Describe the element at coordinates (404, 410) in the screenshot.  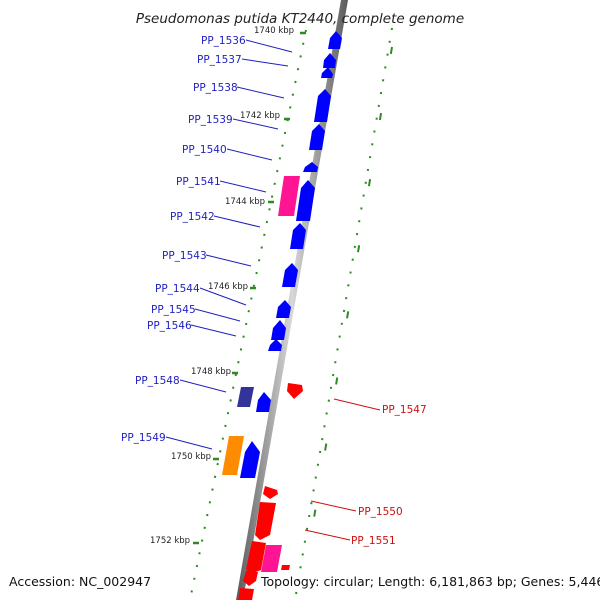
I see `gene-label-pp1547: PP_1547` at that location.